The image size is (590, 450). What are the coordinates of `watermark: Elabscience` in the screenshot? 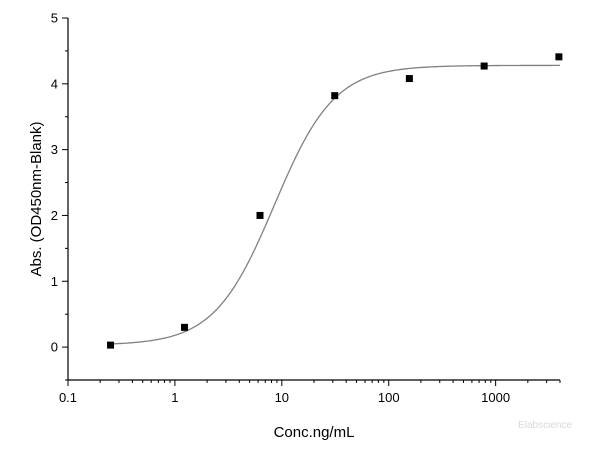 It's located at (545, 425).